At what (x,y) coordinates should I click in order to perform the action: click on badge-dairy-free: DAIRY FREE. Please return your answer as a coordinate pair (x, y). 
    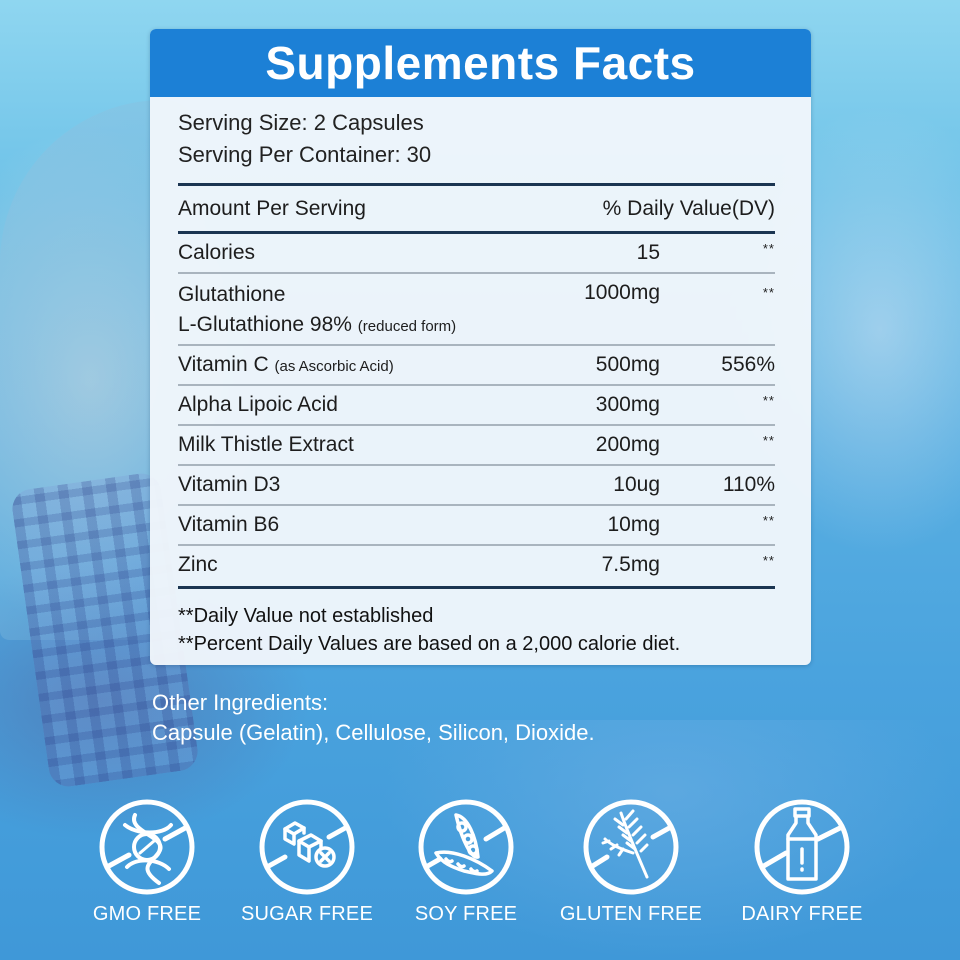
    Looking at the image, I should click on (802, 861).